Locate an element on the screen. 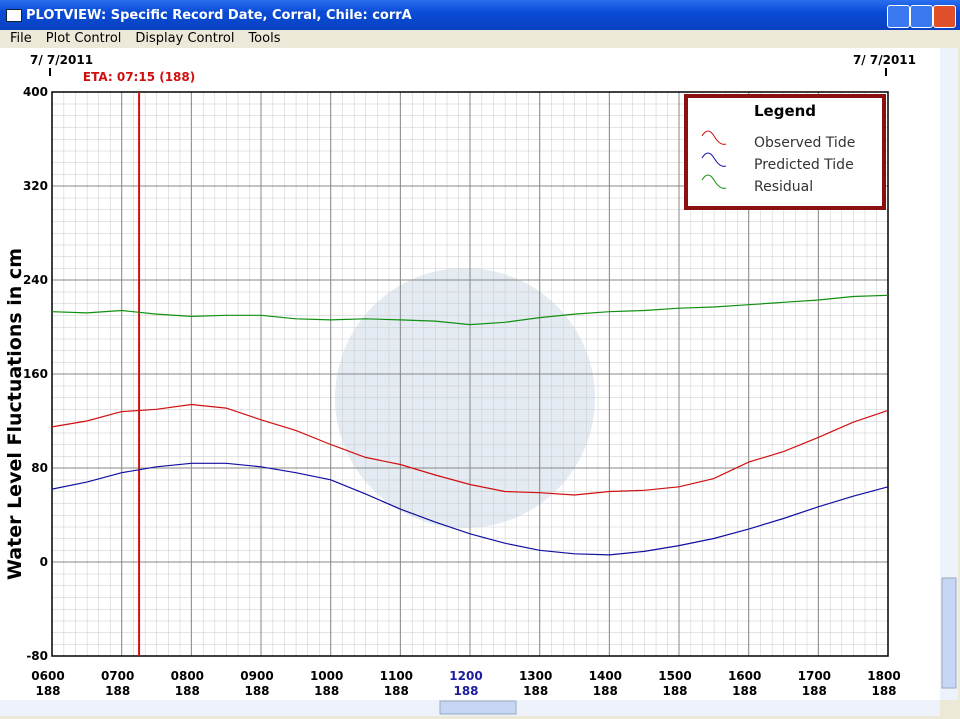  y-tick-label: 320 is located at coordinates (35, 186).